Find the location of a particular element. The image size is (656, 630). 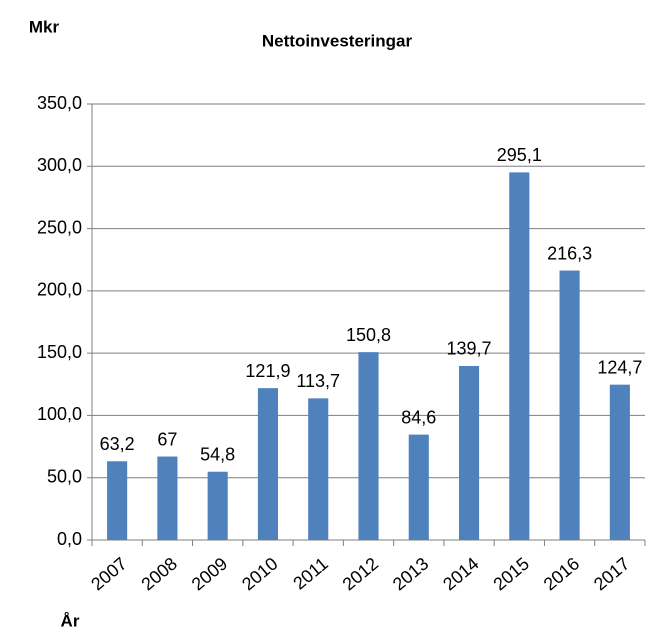

y-tick-label: 50,0 is located at coordinates (64, 476).